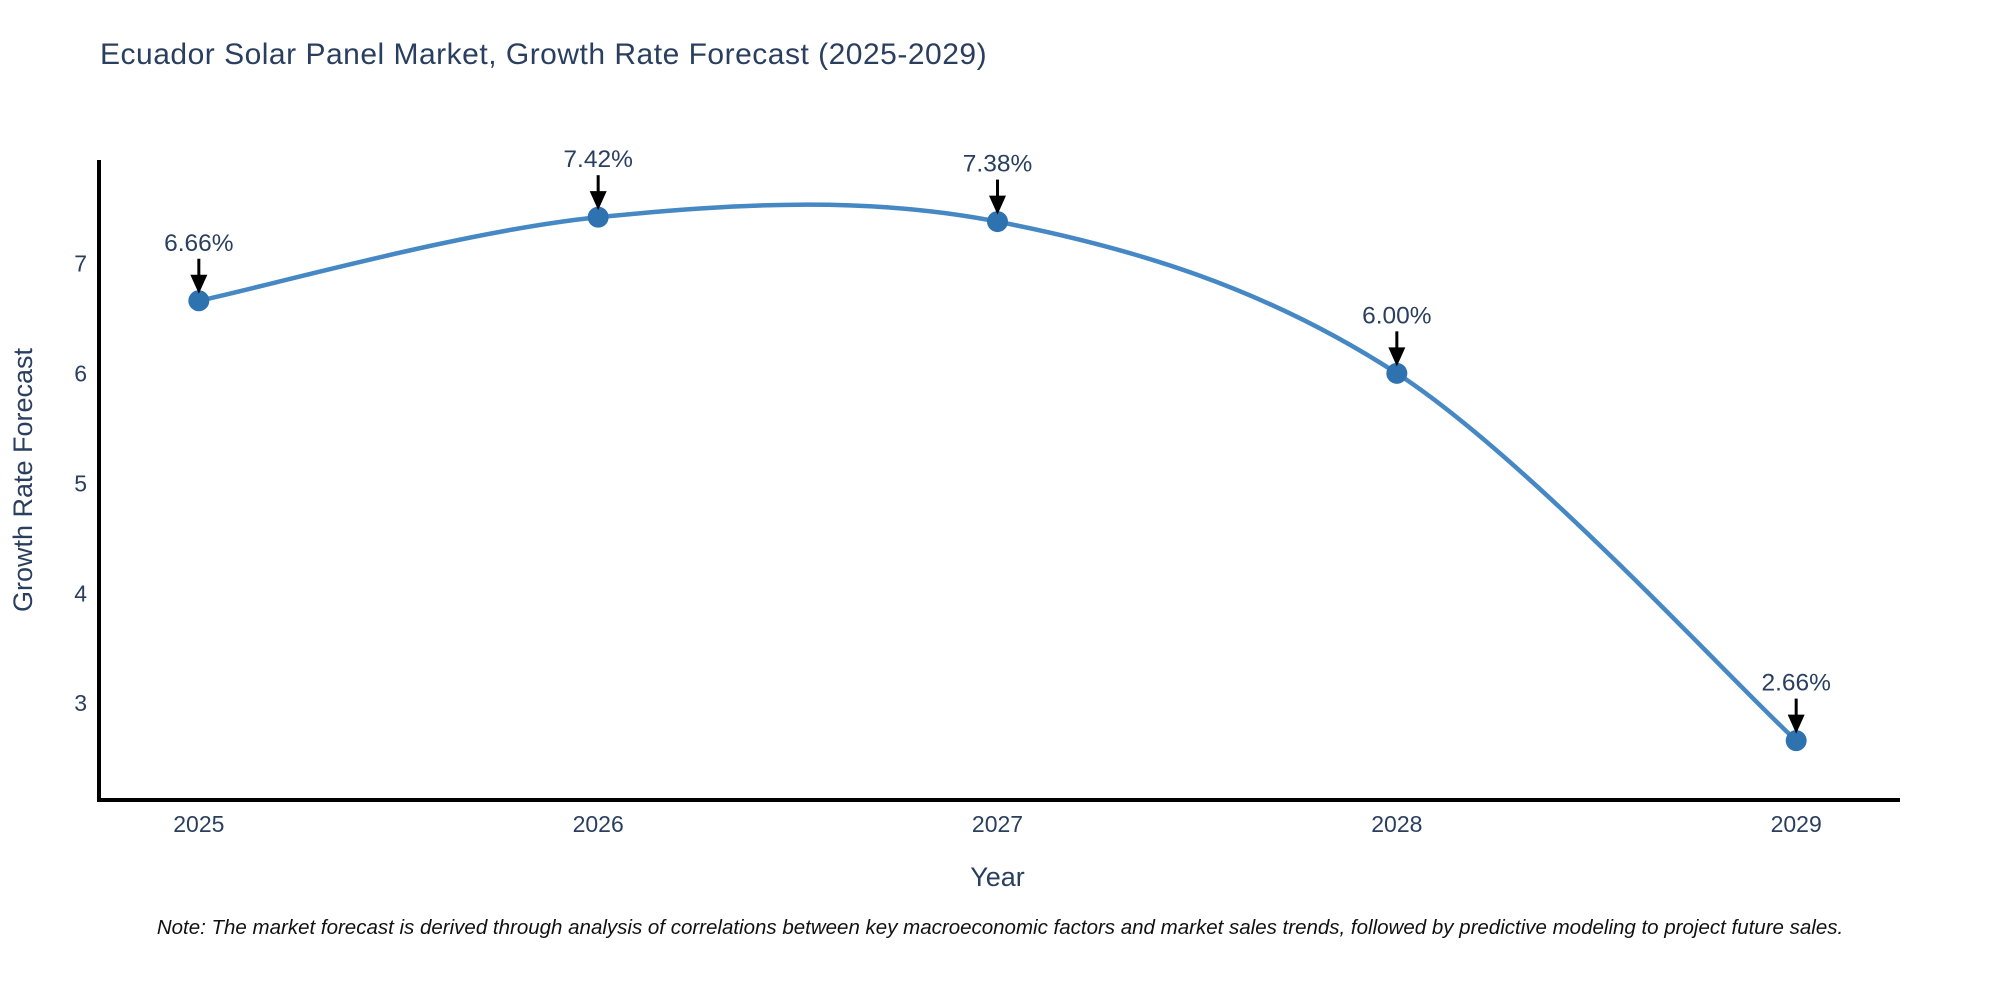 The width and height of the screenshot is (2000, 1000). Describe the element at coordinates (80, 373) in the screenshot. I see `y-tick-label: 6` at that location.